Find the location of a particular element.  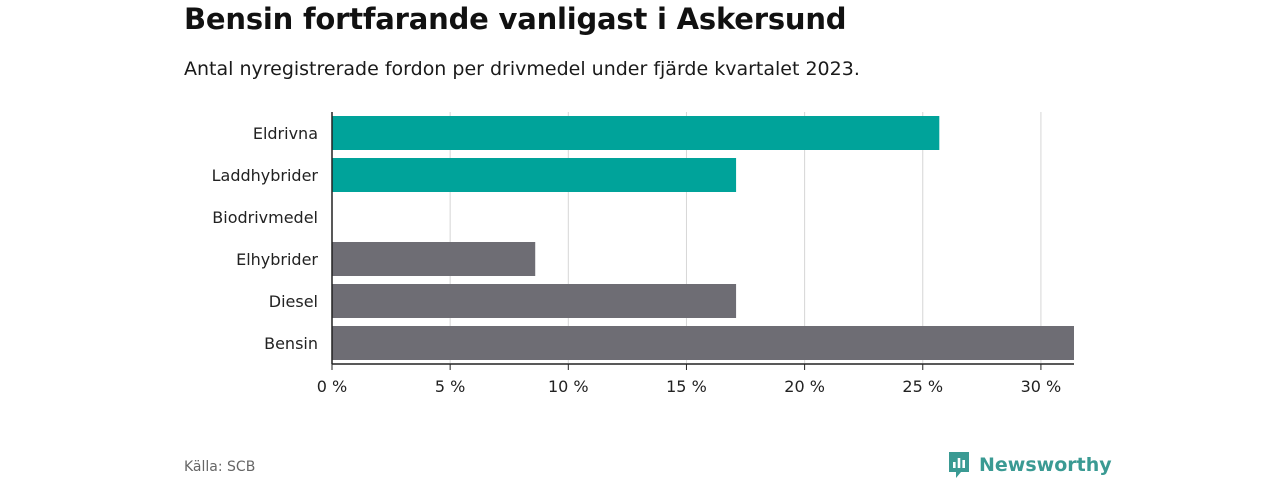

source-note: Källa: SCB is located at coordinates (220, 467).